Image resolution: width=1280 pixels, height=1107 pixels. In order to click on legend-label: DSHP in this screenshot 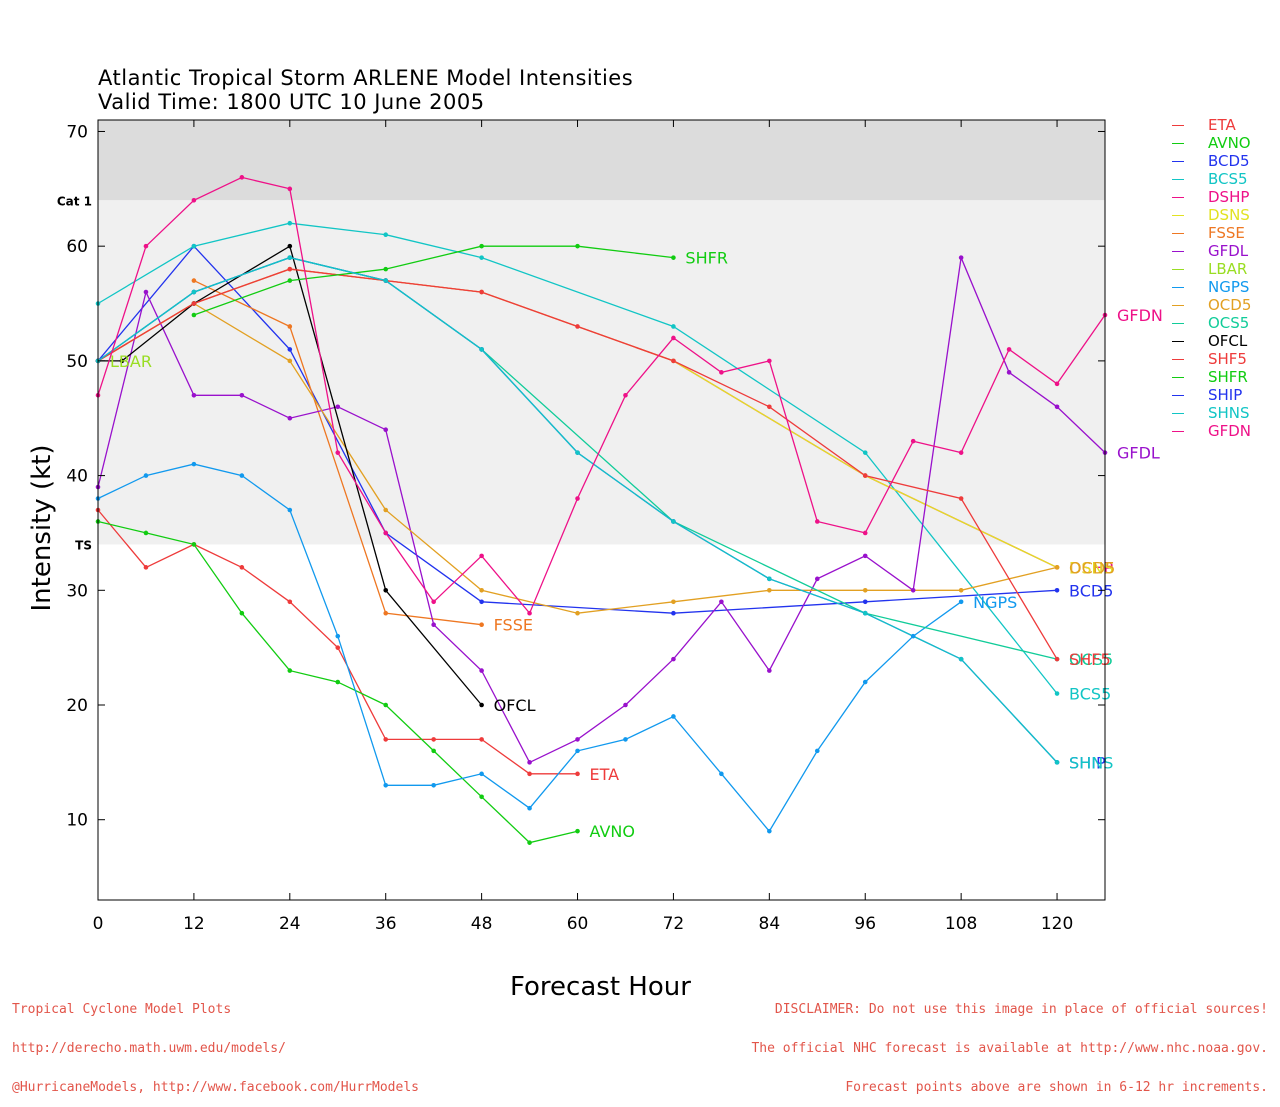, I will do `click(1229, 197)`.